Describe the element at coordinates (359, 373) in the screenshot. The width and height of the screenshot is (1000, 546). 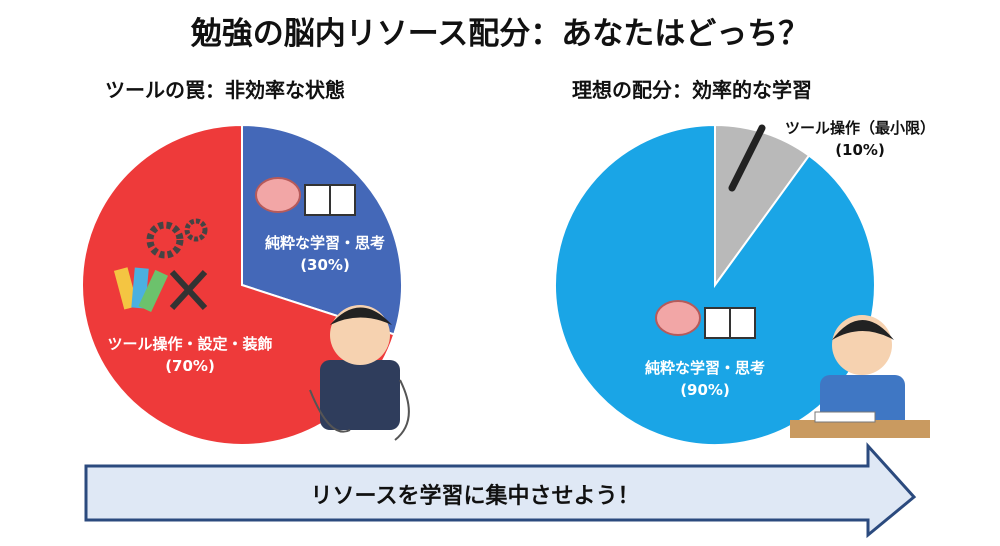
I see `confused-student-illustration` at that location.